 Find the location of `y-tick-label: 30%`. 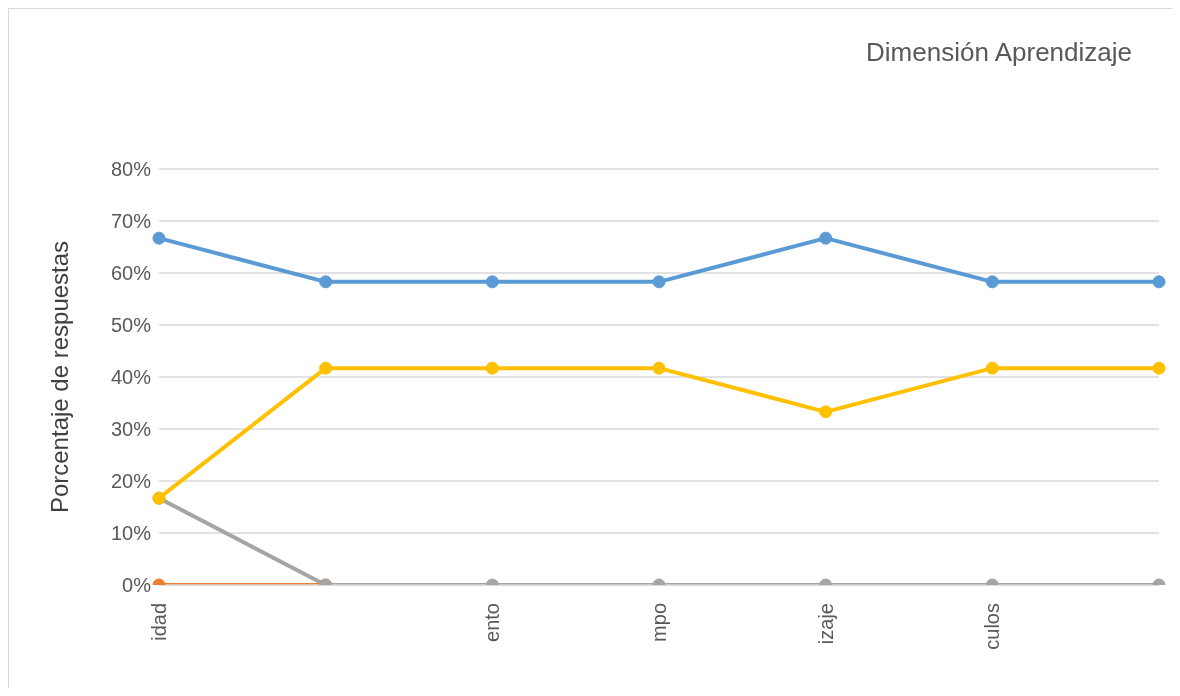

y-tick-label: 30% is located at coordinates (131, 429).